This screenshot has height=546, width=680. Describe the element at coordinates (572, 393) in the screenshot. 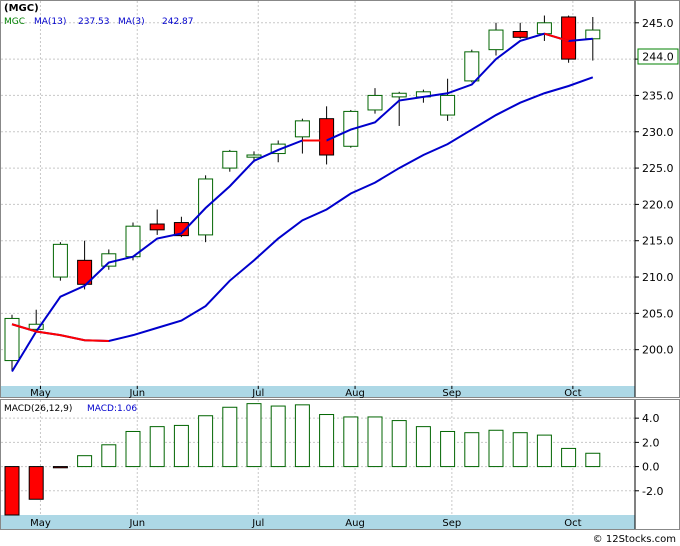

I see `price-x-label: Oct` at that location.